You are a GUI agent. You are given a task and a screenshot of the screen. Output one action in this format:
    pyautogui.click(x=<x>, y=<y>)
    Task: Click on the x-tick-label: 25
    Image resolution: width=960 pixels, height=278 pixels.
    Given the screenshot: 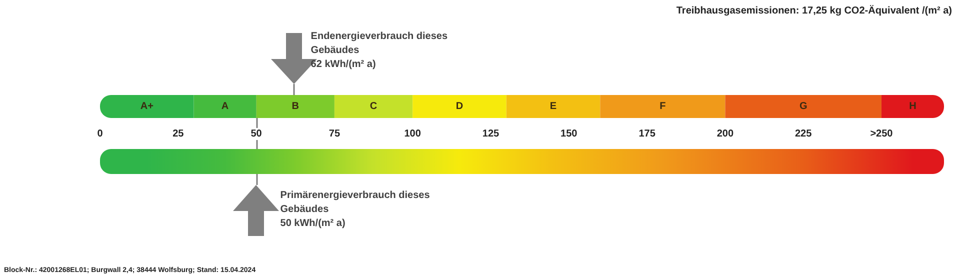 What is the action you would take?
    pyautogui.click(x=178, y=134)
    